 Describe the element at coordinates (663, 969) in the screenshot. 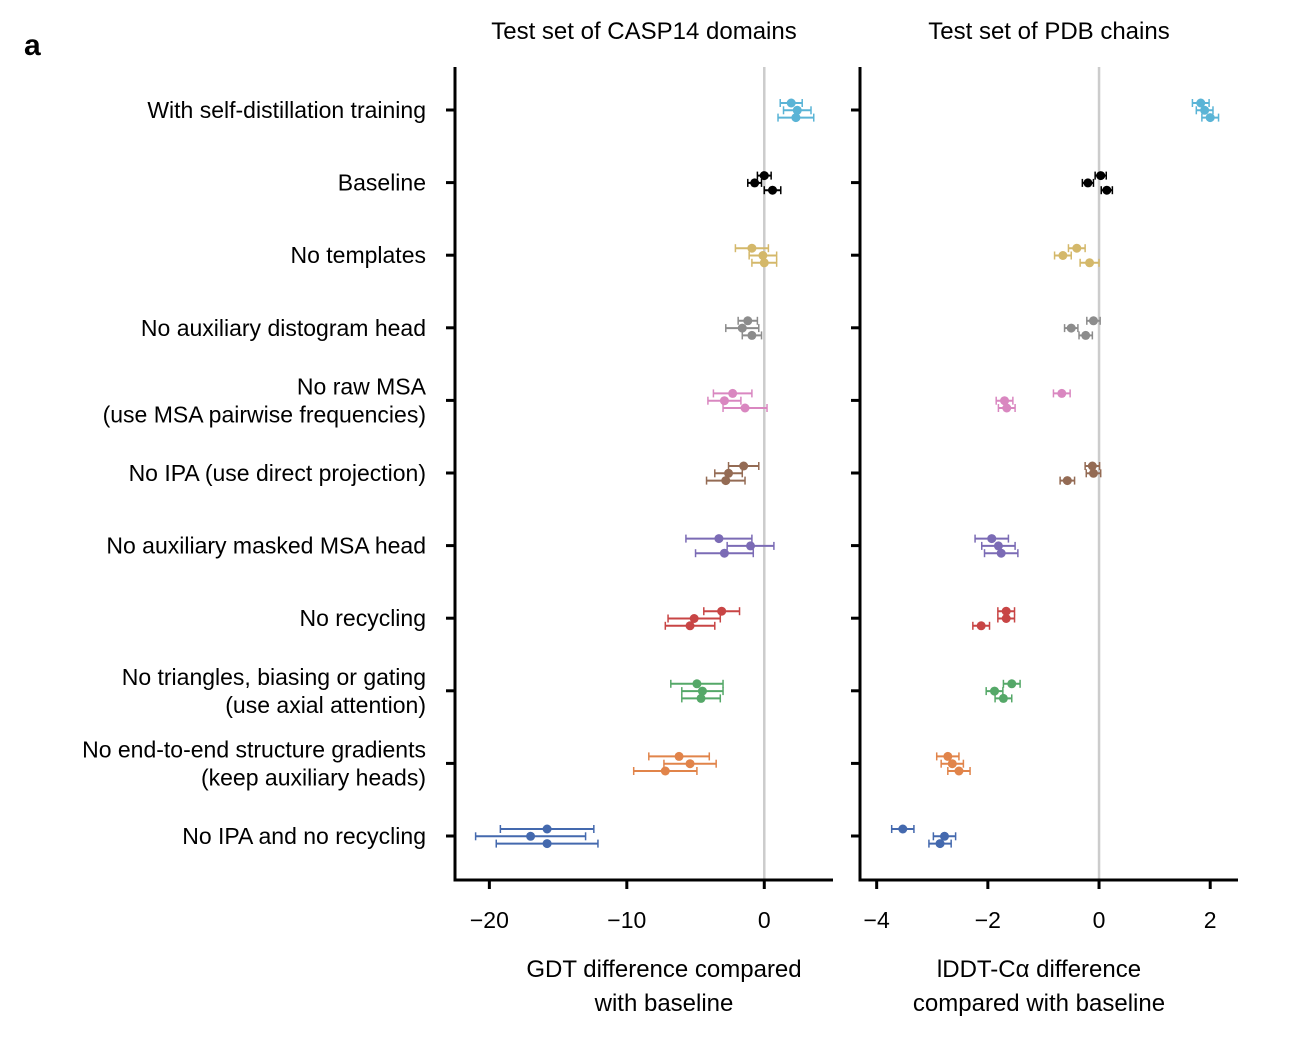

I see `x-axis-label: GDT difference compared` at that location.